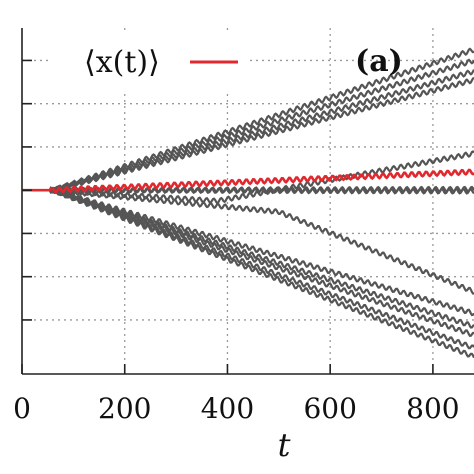 The height and width of the screenshot is (474, 474). I want to click on x-tick-label-3: 600, so click(329, 408).